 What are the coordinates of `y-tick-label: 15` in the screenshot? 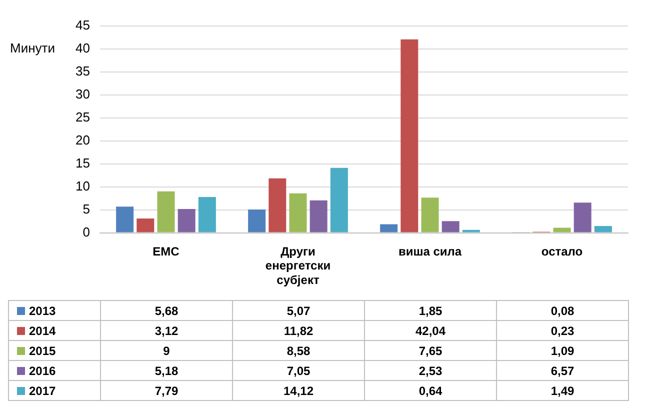 It's located at (83, 162).